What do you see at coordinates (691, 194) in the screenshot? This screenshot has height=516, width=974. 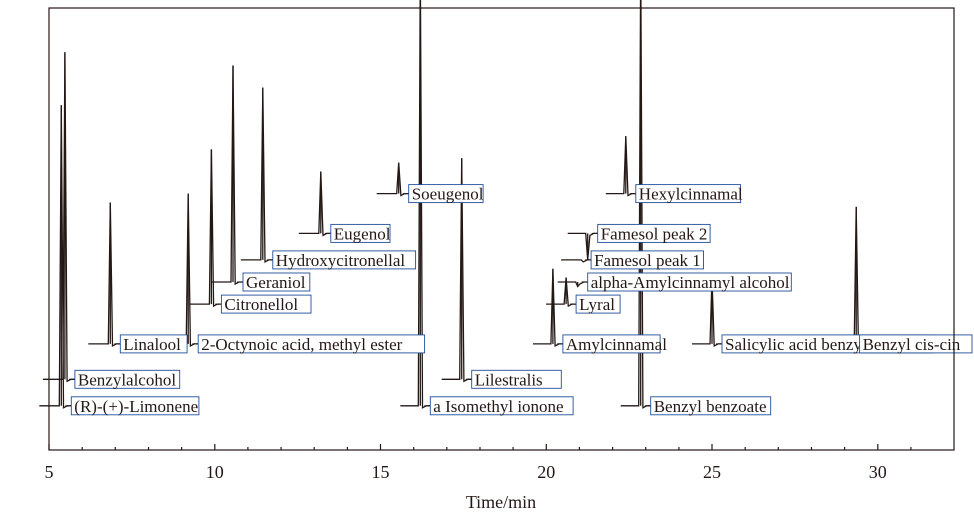 I see `peak-label-hexylcinnamal: Hexylcinnamal` at bounding box center [691, 194].